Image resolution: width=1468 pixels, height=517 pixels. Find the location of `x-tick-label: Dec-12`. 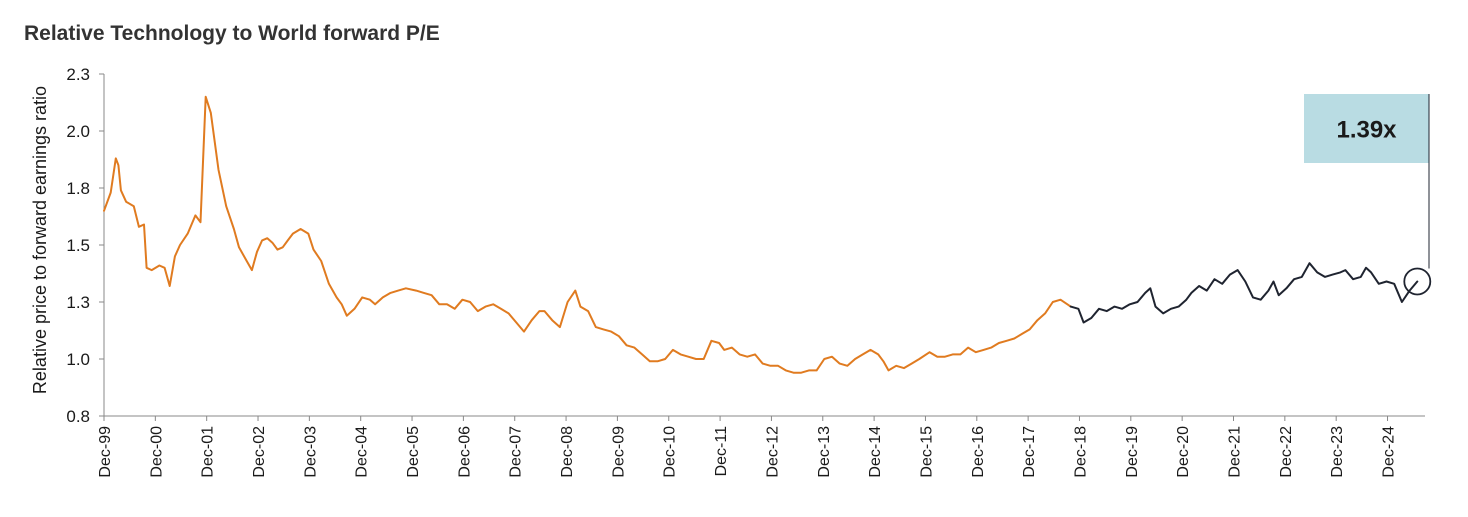

x-tick-label: Dec-12 is located at coordinates (772, 452).